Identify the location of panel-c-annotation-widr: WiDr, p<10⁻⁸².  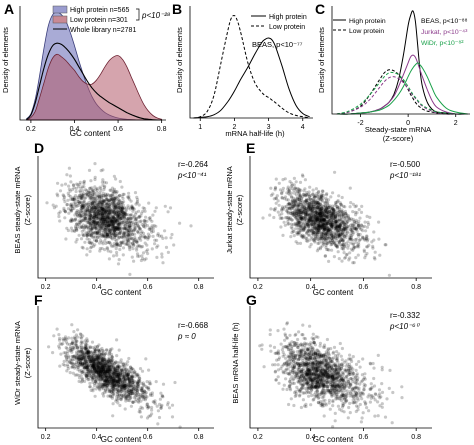
(442, 43).